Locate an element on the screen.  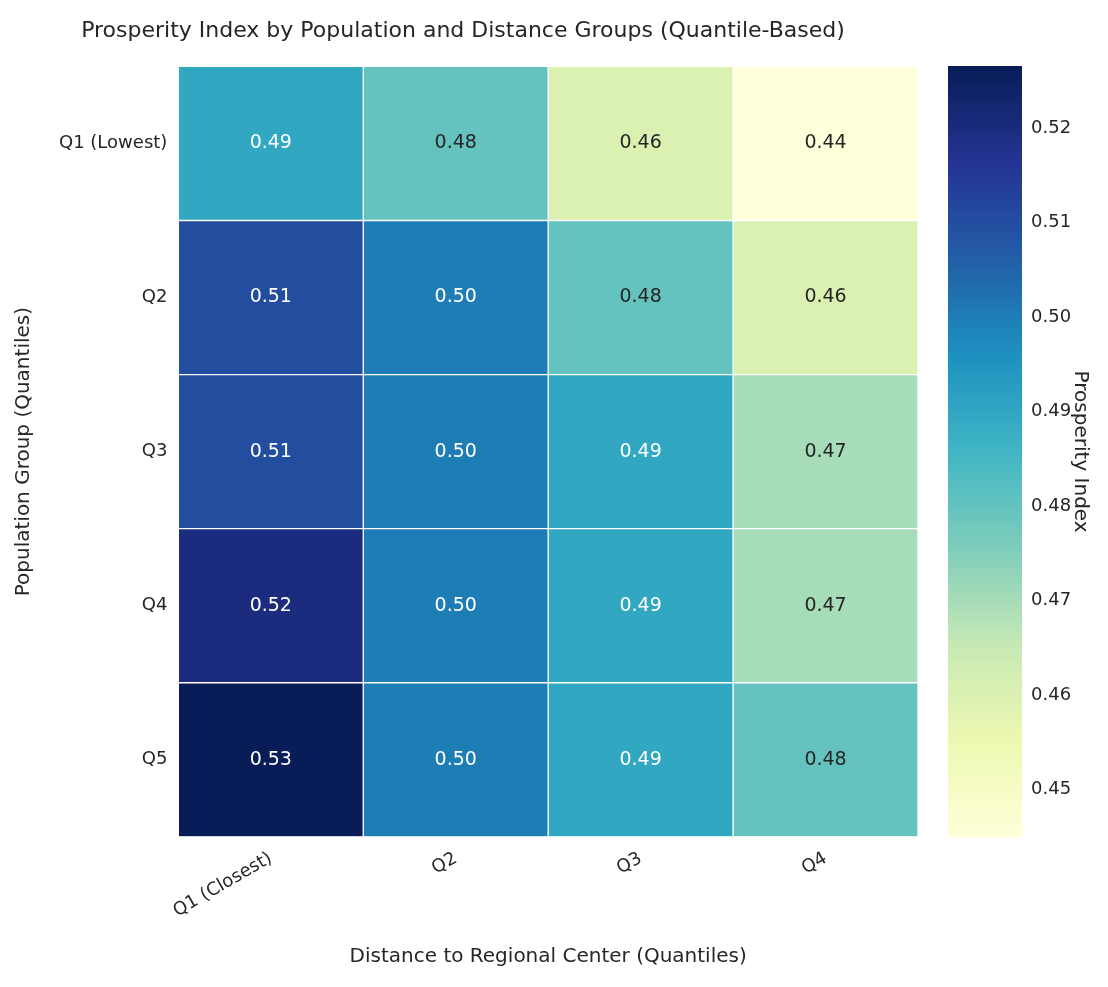
color-bar-label: 0.45 is located at coordinates (1051, 788).